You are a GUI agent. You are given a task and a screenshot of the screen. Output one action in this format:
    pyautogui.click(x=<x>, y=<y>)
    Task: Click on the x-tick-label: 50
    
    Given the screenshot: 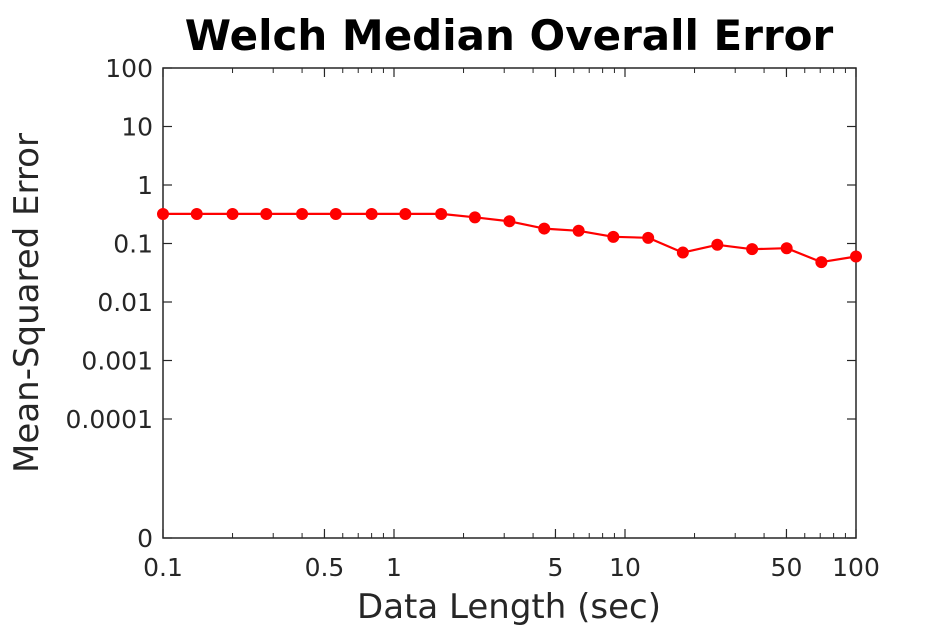 What is the action you would take?
    pyautogui.click(x=787, y=567)
    